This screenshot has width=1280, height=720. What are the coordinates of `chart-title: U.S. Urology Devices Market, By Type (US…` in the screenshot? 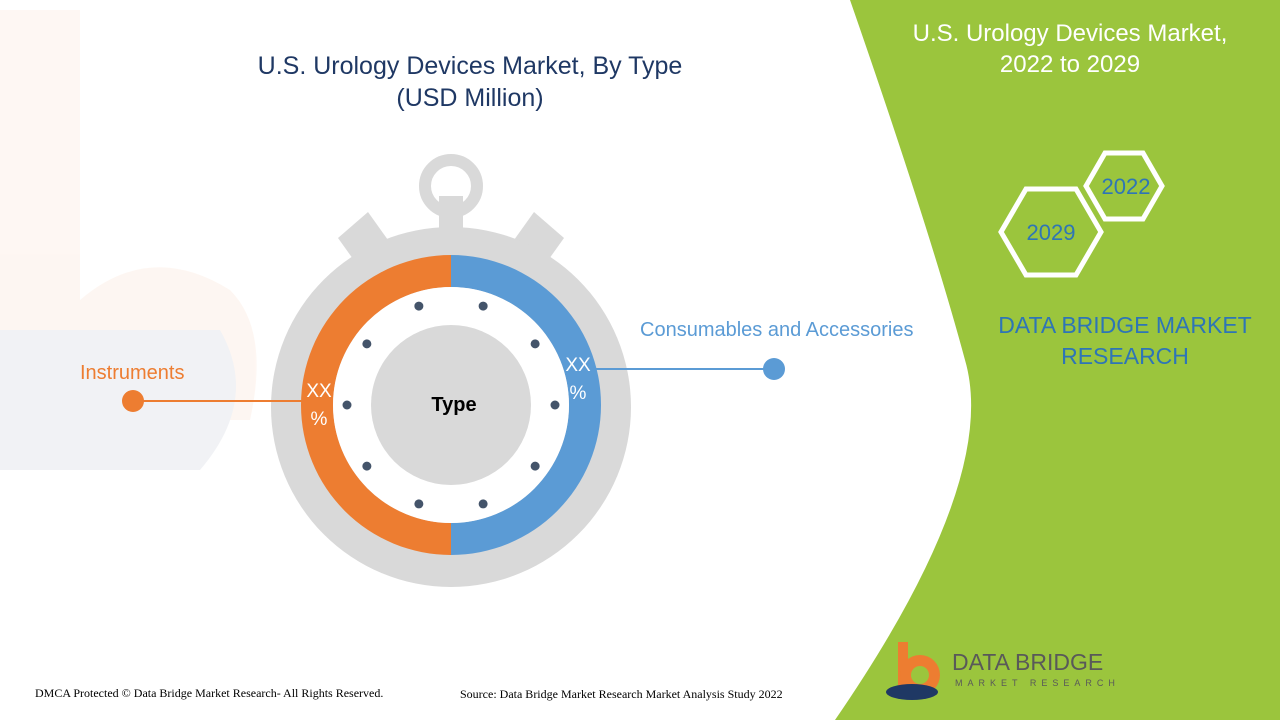 It's located at (470, 82).